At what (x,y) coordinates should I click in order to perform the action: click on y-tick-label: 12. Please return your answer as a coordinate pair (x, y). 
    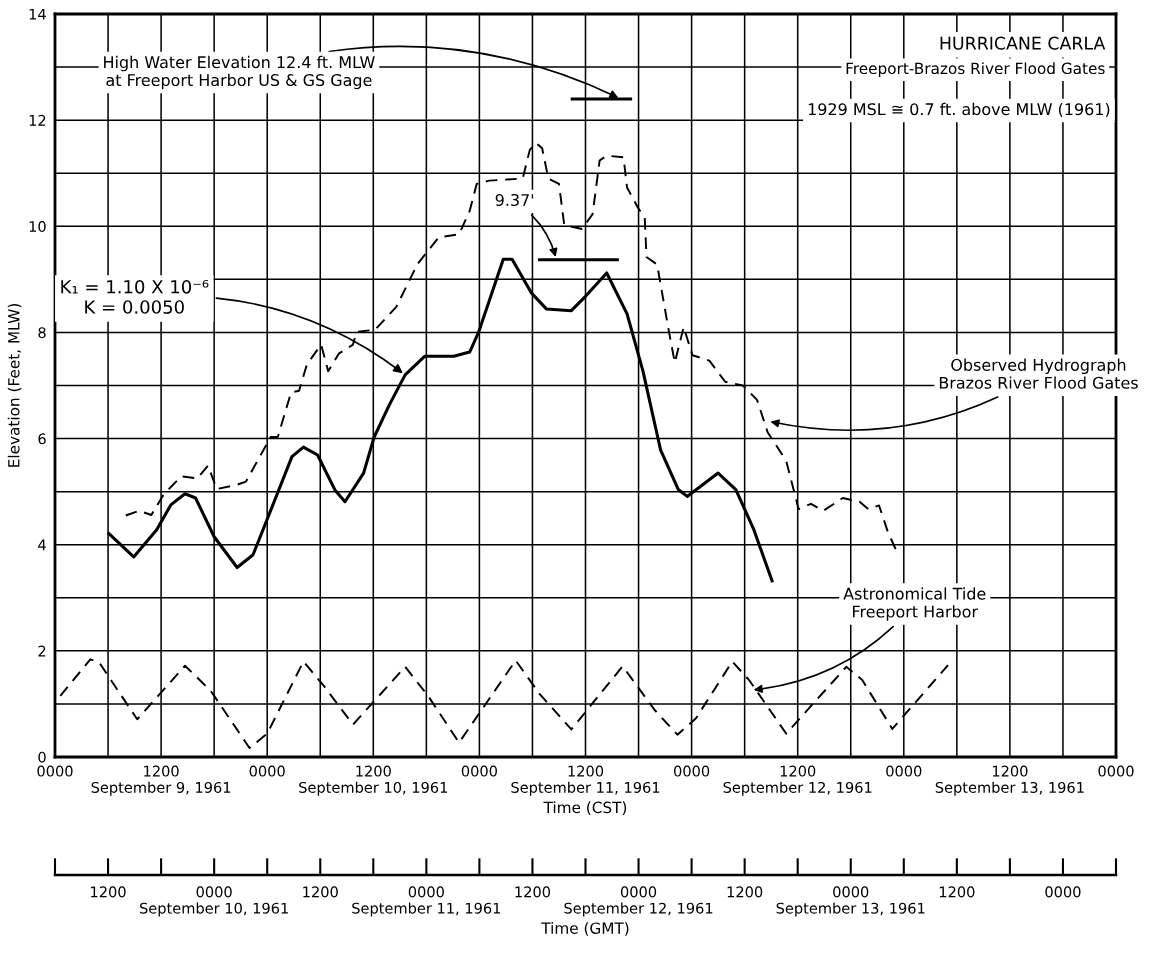
    Looking at the image, I should click on (37, 120).